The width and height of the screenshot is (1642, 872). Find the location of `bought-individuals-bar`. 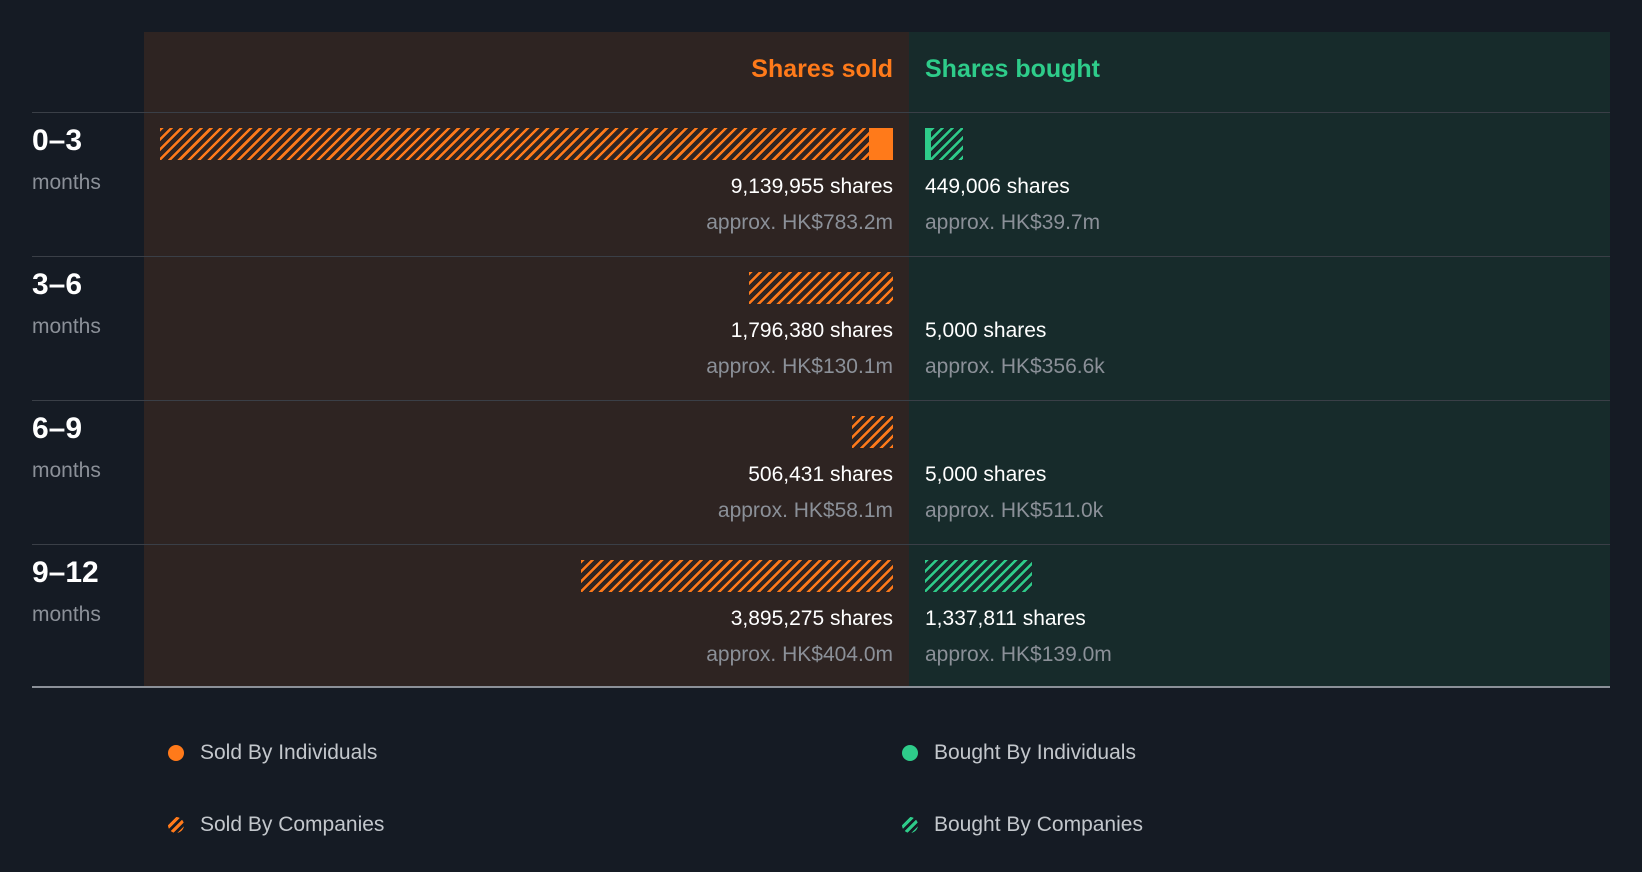

bought-individuals-bar is located at coordinates (928, 144).